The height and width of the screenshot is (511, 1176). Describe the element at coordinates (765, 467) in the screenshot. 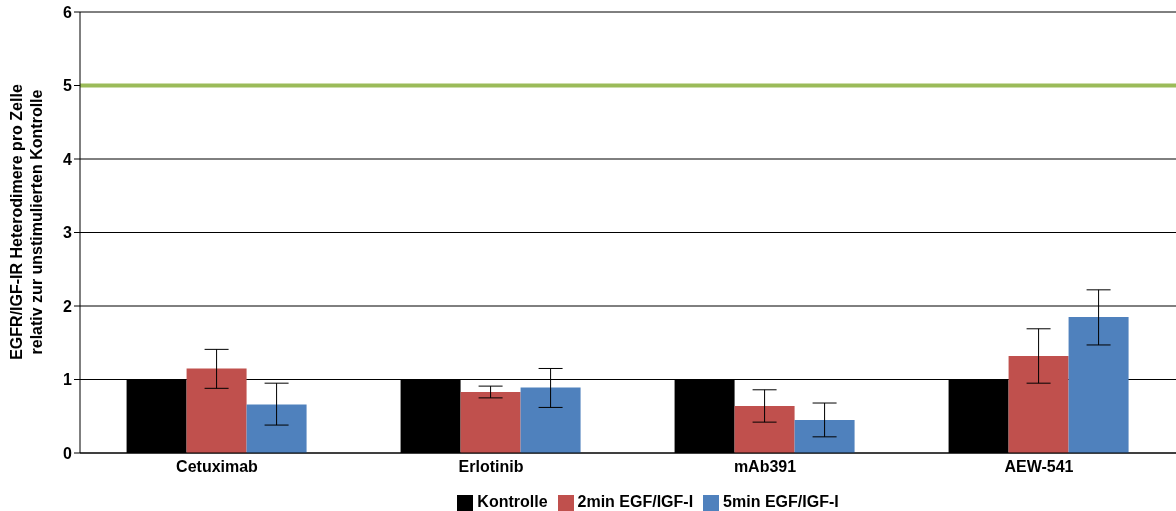

I see `x-tick-label: mAb391` at that location.